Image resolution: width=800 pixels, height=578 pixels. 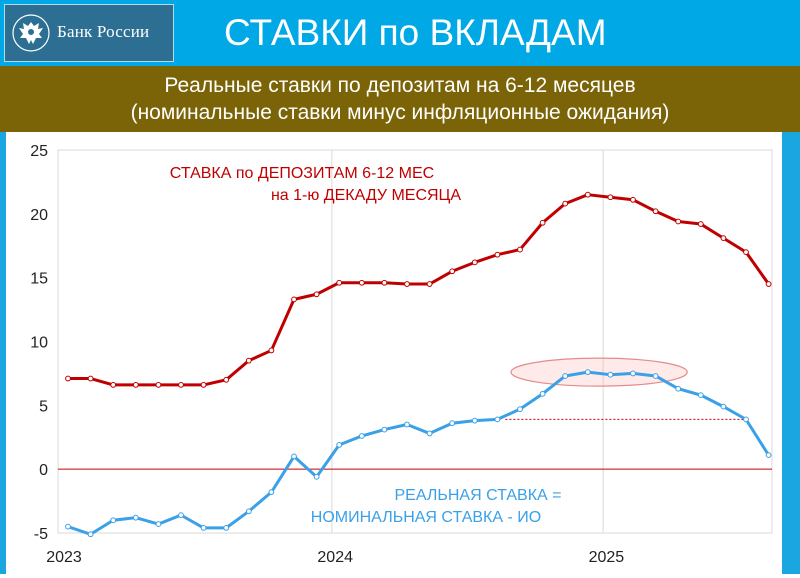 What do you see at coordinates (41, 534) in the screenshot?
I see `y-tick-label: -5` at bounding box center [41, 534].